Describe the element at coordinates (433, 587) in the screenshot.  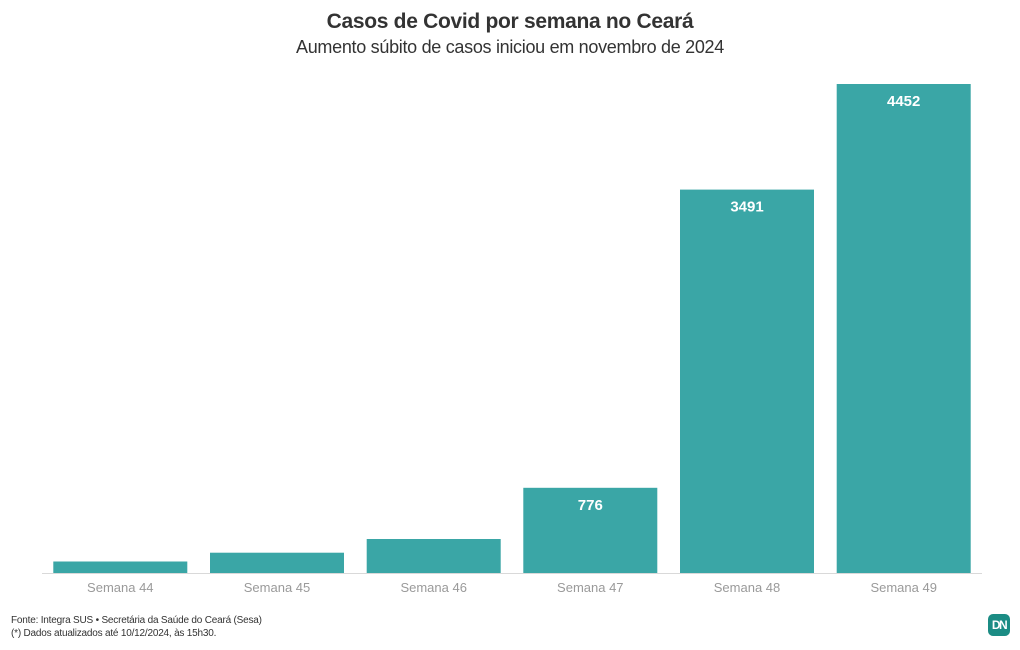
I see `x-tick-label: Semana 46` at that location.